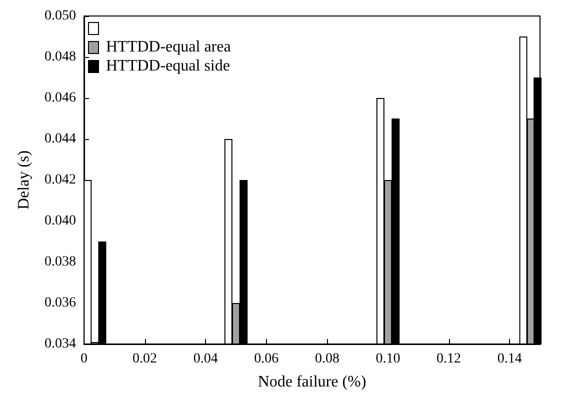 This screenshot has width=570, height=404. What do you see at coordinates (60, 98) in the screenshot?
I see `y-tick-label: 0.046` at bounding box center [60, 98].